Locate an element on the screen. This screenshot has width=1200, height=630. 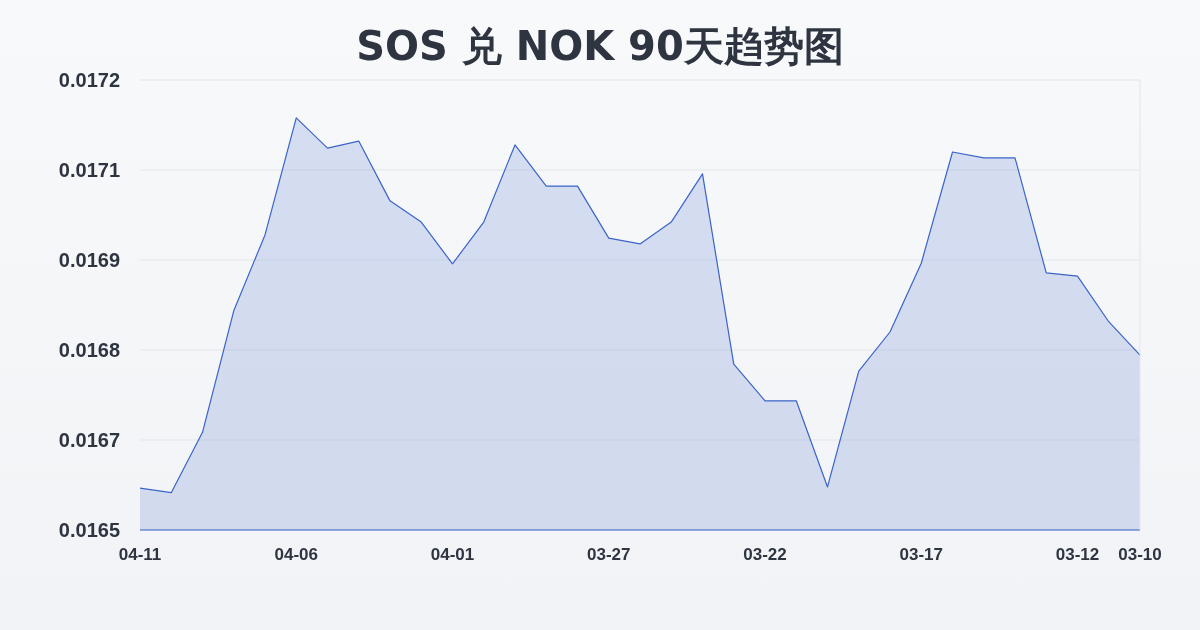
x-tick-label: 03-17 is located at coordinates (921, 554).